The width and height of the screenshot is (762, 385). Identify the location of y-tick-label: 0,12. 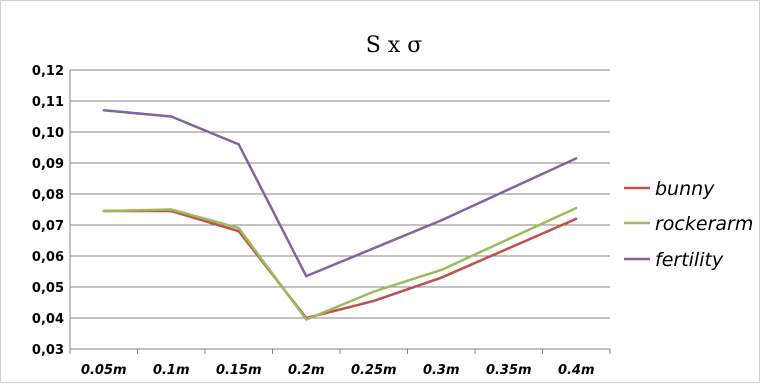
(48, 71).